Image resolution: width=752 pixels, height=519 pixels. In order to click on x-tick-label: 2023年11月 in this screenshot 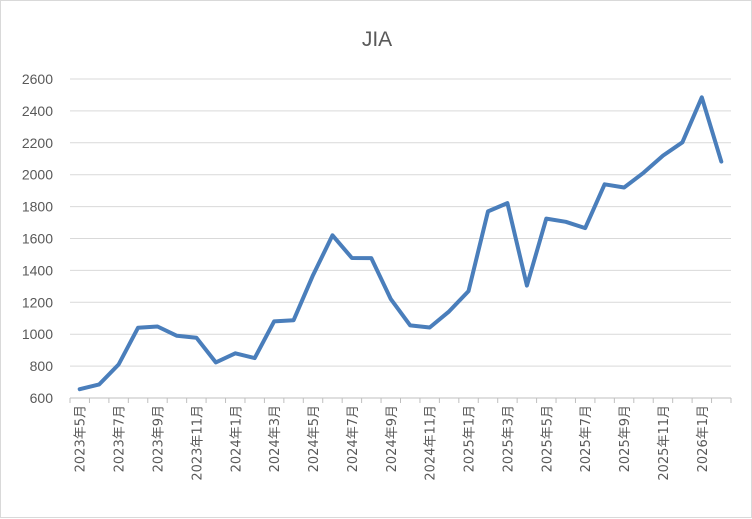, I will do `click(197, 443)`.